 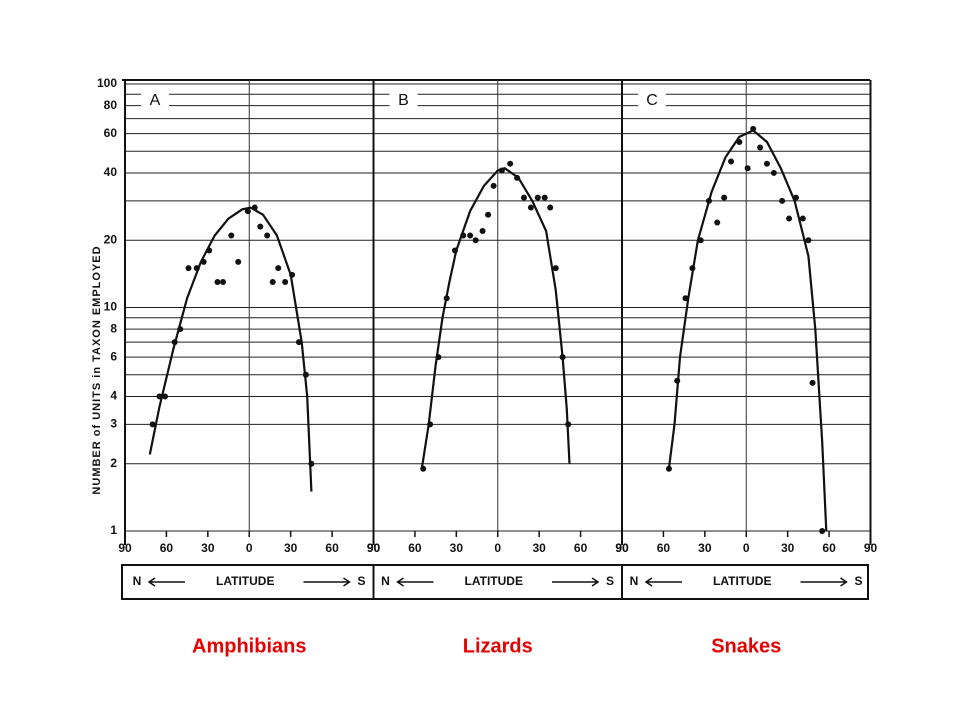 What do you see at coordinates (111, 307) in the screenshot?
I see `y-tick-label: 10` at bounding box center [111, 307].